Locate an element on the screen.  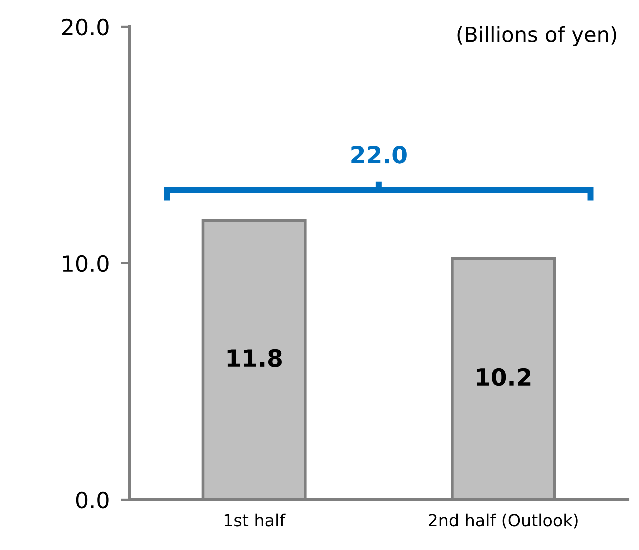
annotation: (Billions of yen) is located at coordinates (537, 36).